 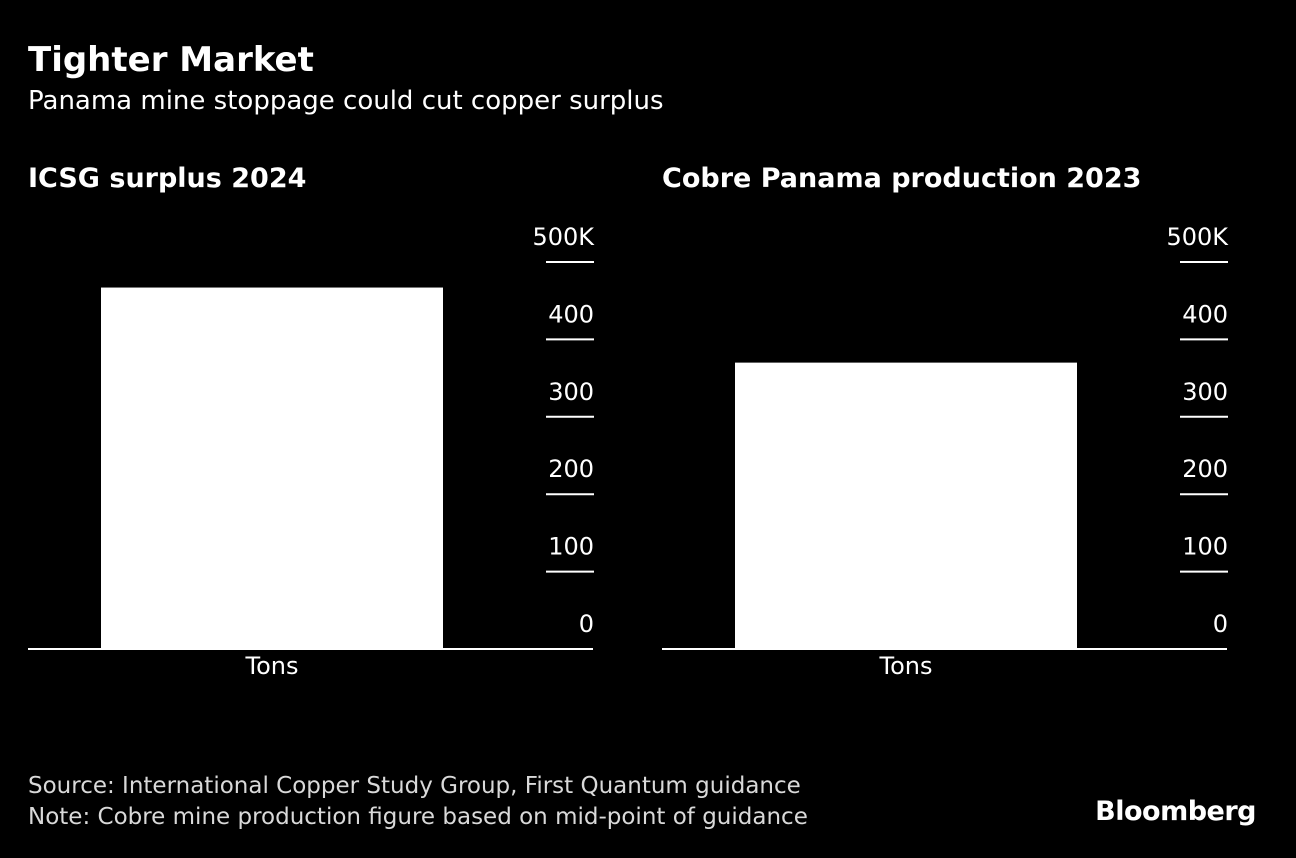 I want to click on chart-title: Cobre Panama production 2023, so click(x=901, y=178).